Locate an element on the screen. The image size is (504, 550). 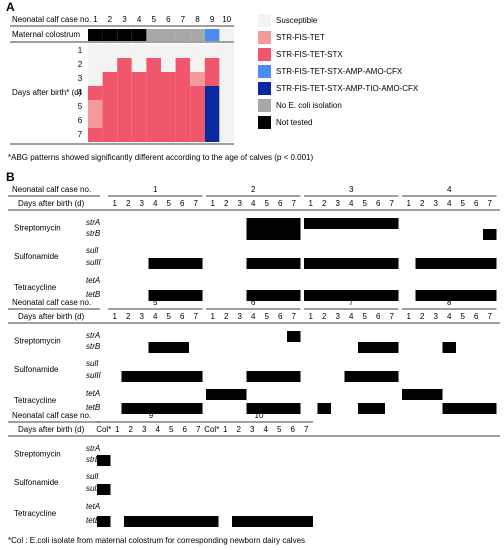
day-label: 4 is located at coordinates (253, 203).